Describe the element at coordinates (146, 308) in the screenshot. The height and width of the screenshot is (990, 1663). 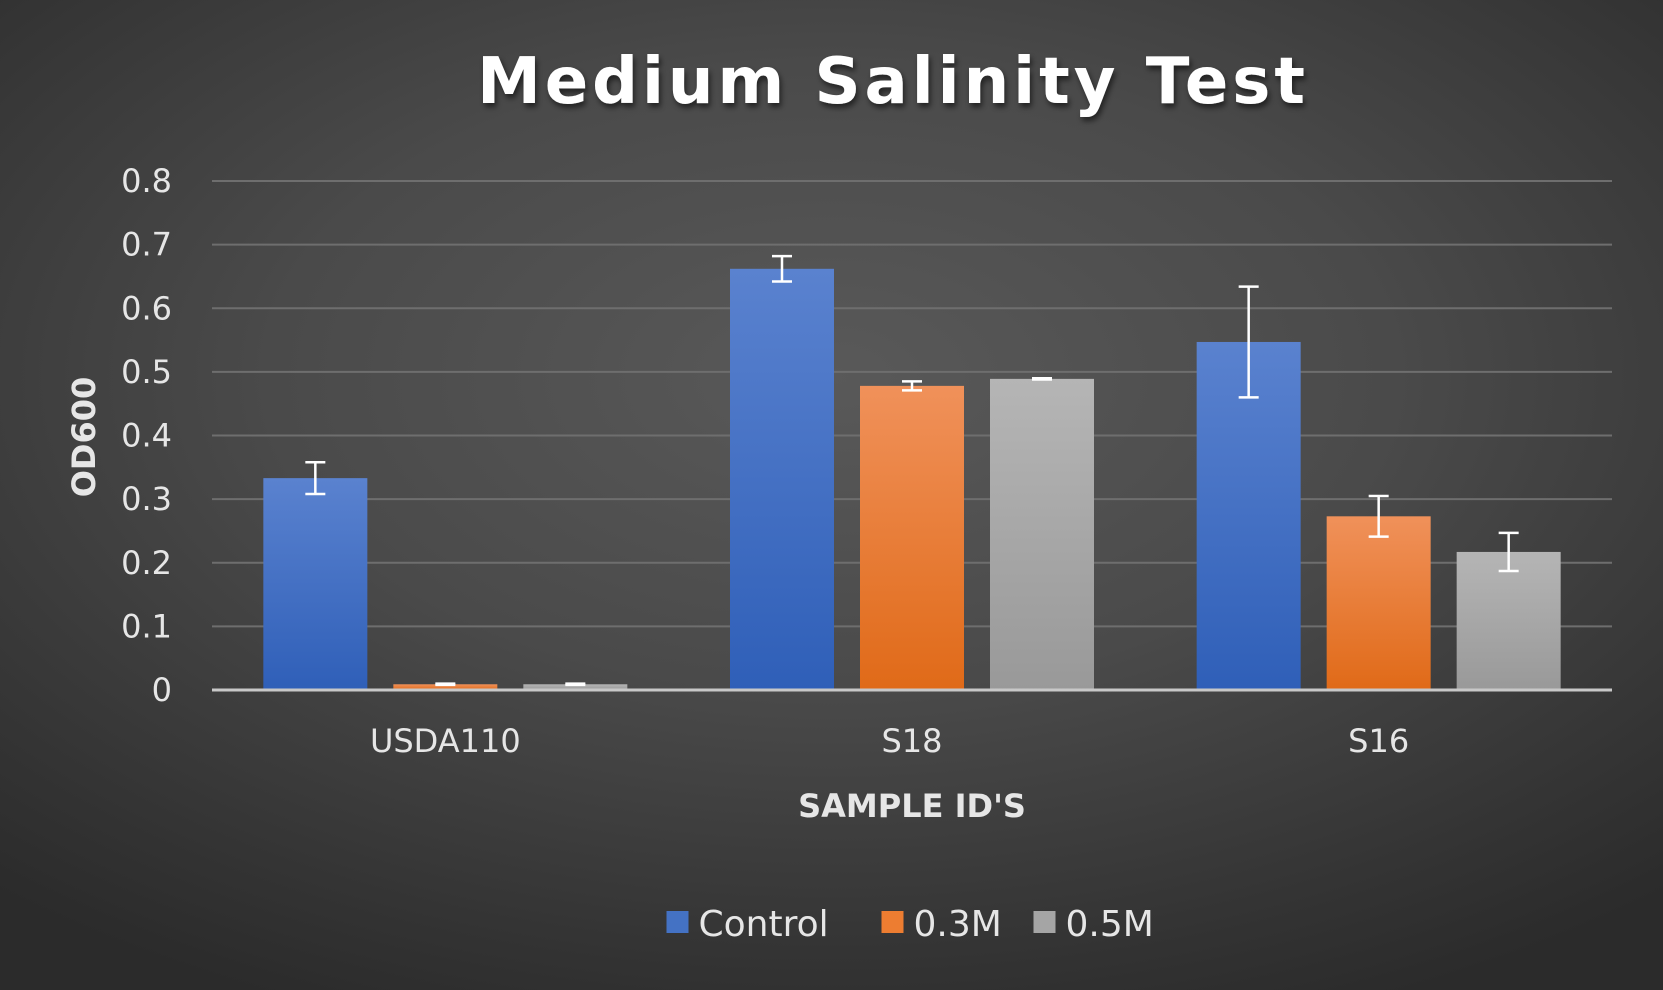
I see `y-tick-label: 0.6` at that location.